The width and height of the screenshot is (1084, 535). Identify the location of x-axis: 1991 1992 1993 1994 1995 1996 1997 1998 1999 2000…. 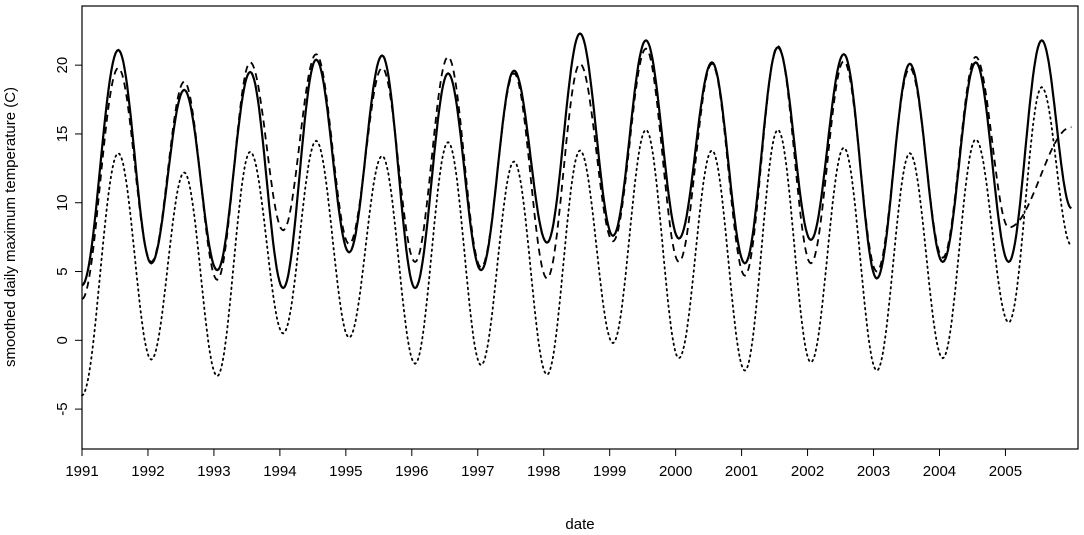
(543, 464).